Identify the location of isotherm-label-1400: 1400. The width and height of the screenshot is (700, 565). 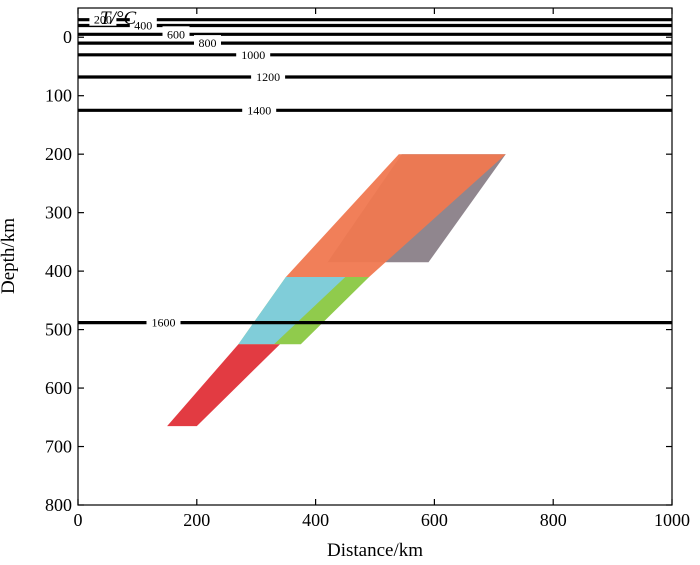
(259, 110).